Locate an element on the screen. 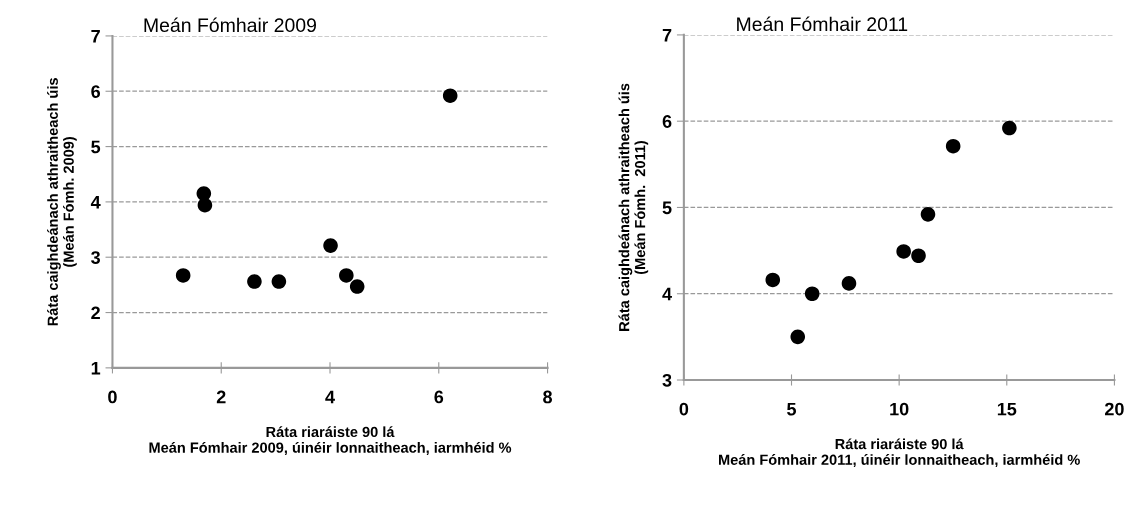 This screenshot has height=506, width=1136. x-tick-label: 6 is located at coordinates (439, 397).